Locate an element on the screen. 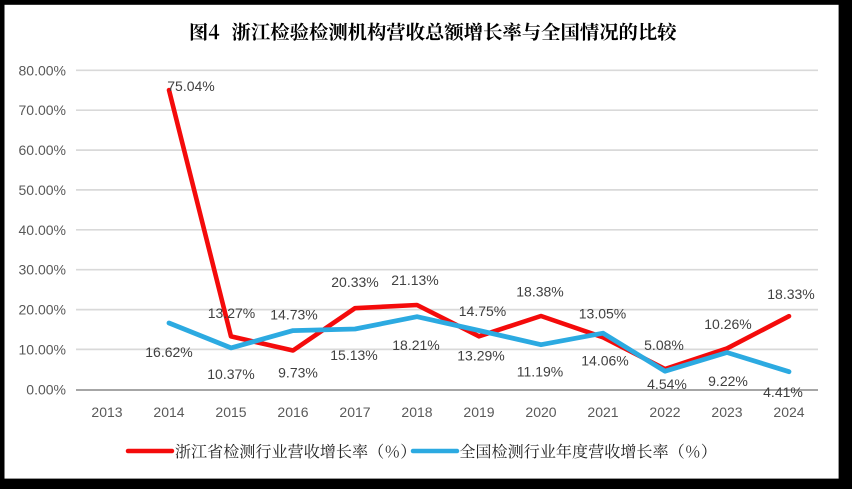 This screenshot has height=489, width=852. svg-text: 75.04% is located at coordinates (190, 86).